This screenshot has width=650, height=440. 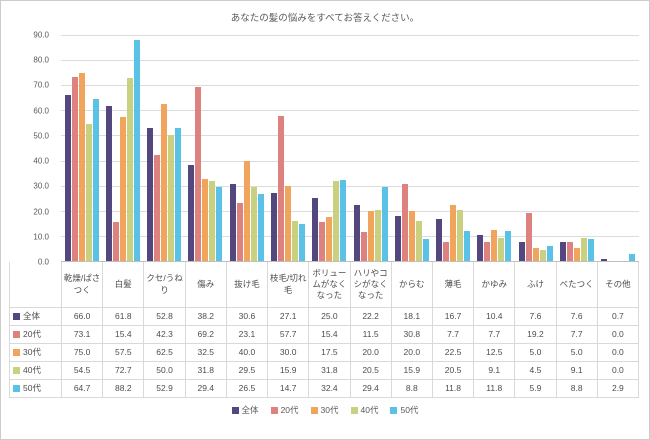 I want to click on legend: 全体 20代 30代 40代 50代, so click(x=325, y=410).